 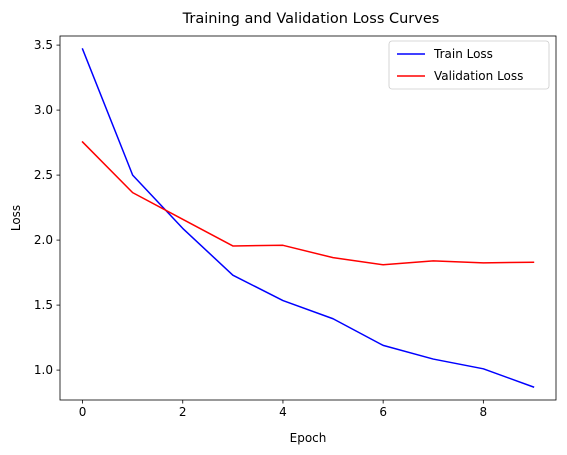 What do you see at coordinates (83, 412) in the screenshot?
I see `x-tick-label: 0` at bounding box center [83, 412].